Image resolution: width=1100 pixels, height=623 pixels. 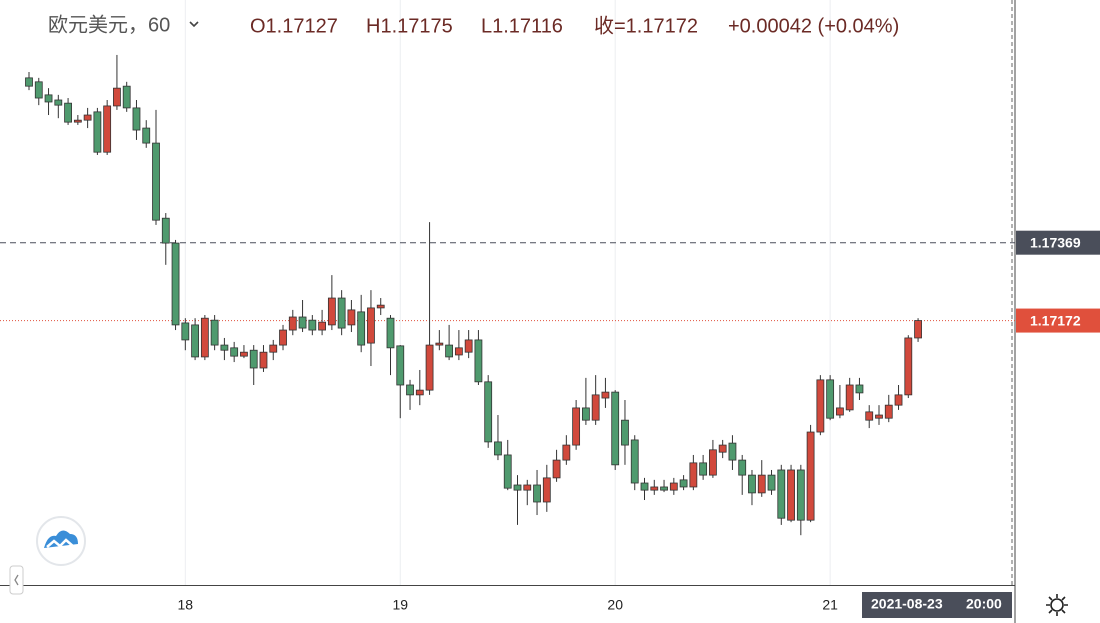 I want to click on ohlc-low: L1.17116, so click(x=522, y=26).